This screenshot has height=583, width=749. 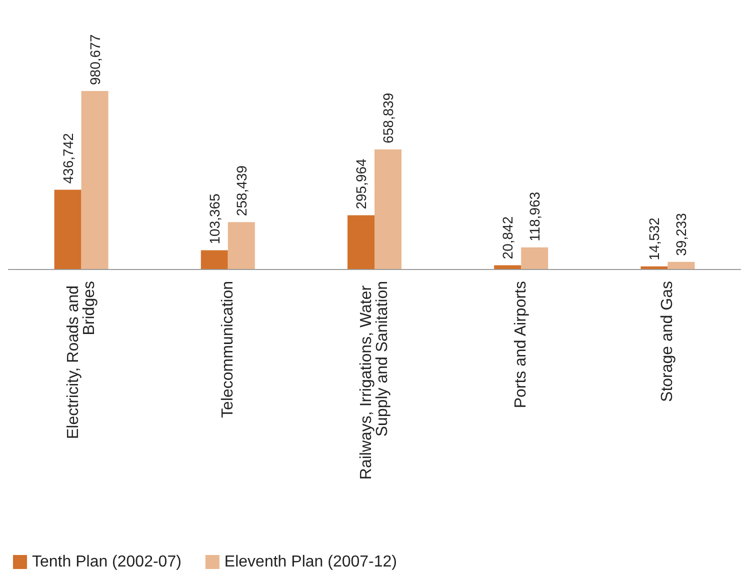 I want to click on data-label: 980,677, so click(x=94, y=59).